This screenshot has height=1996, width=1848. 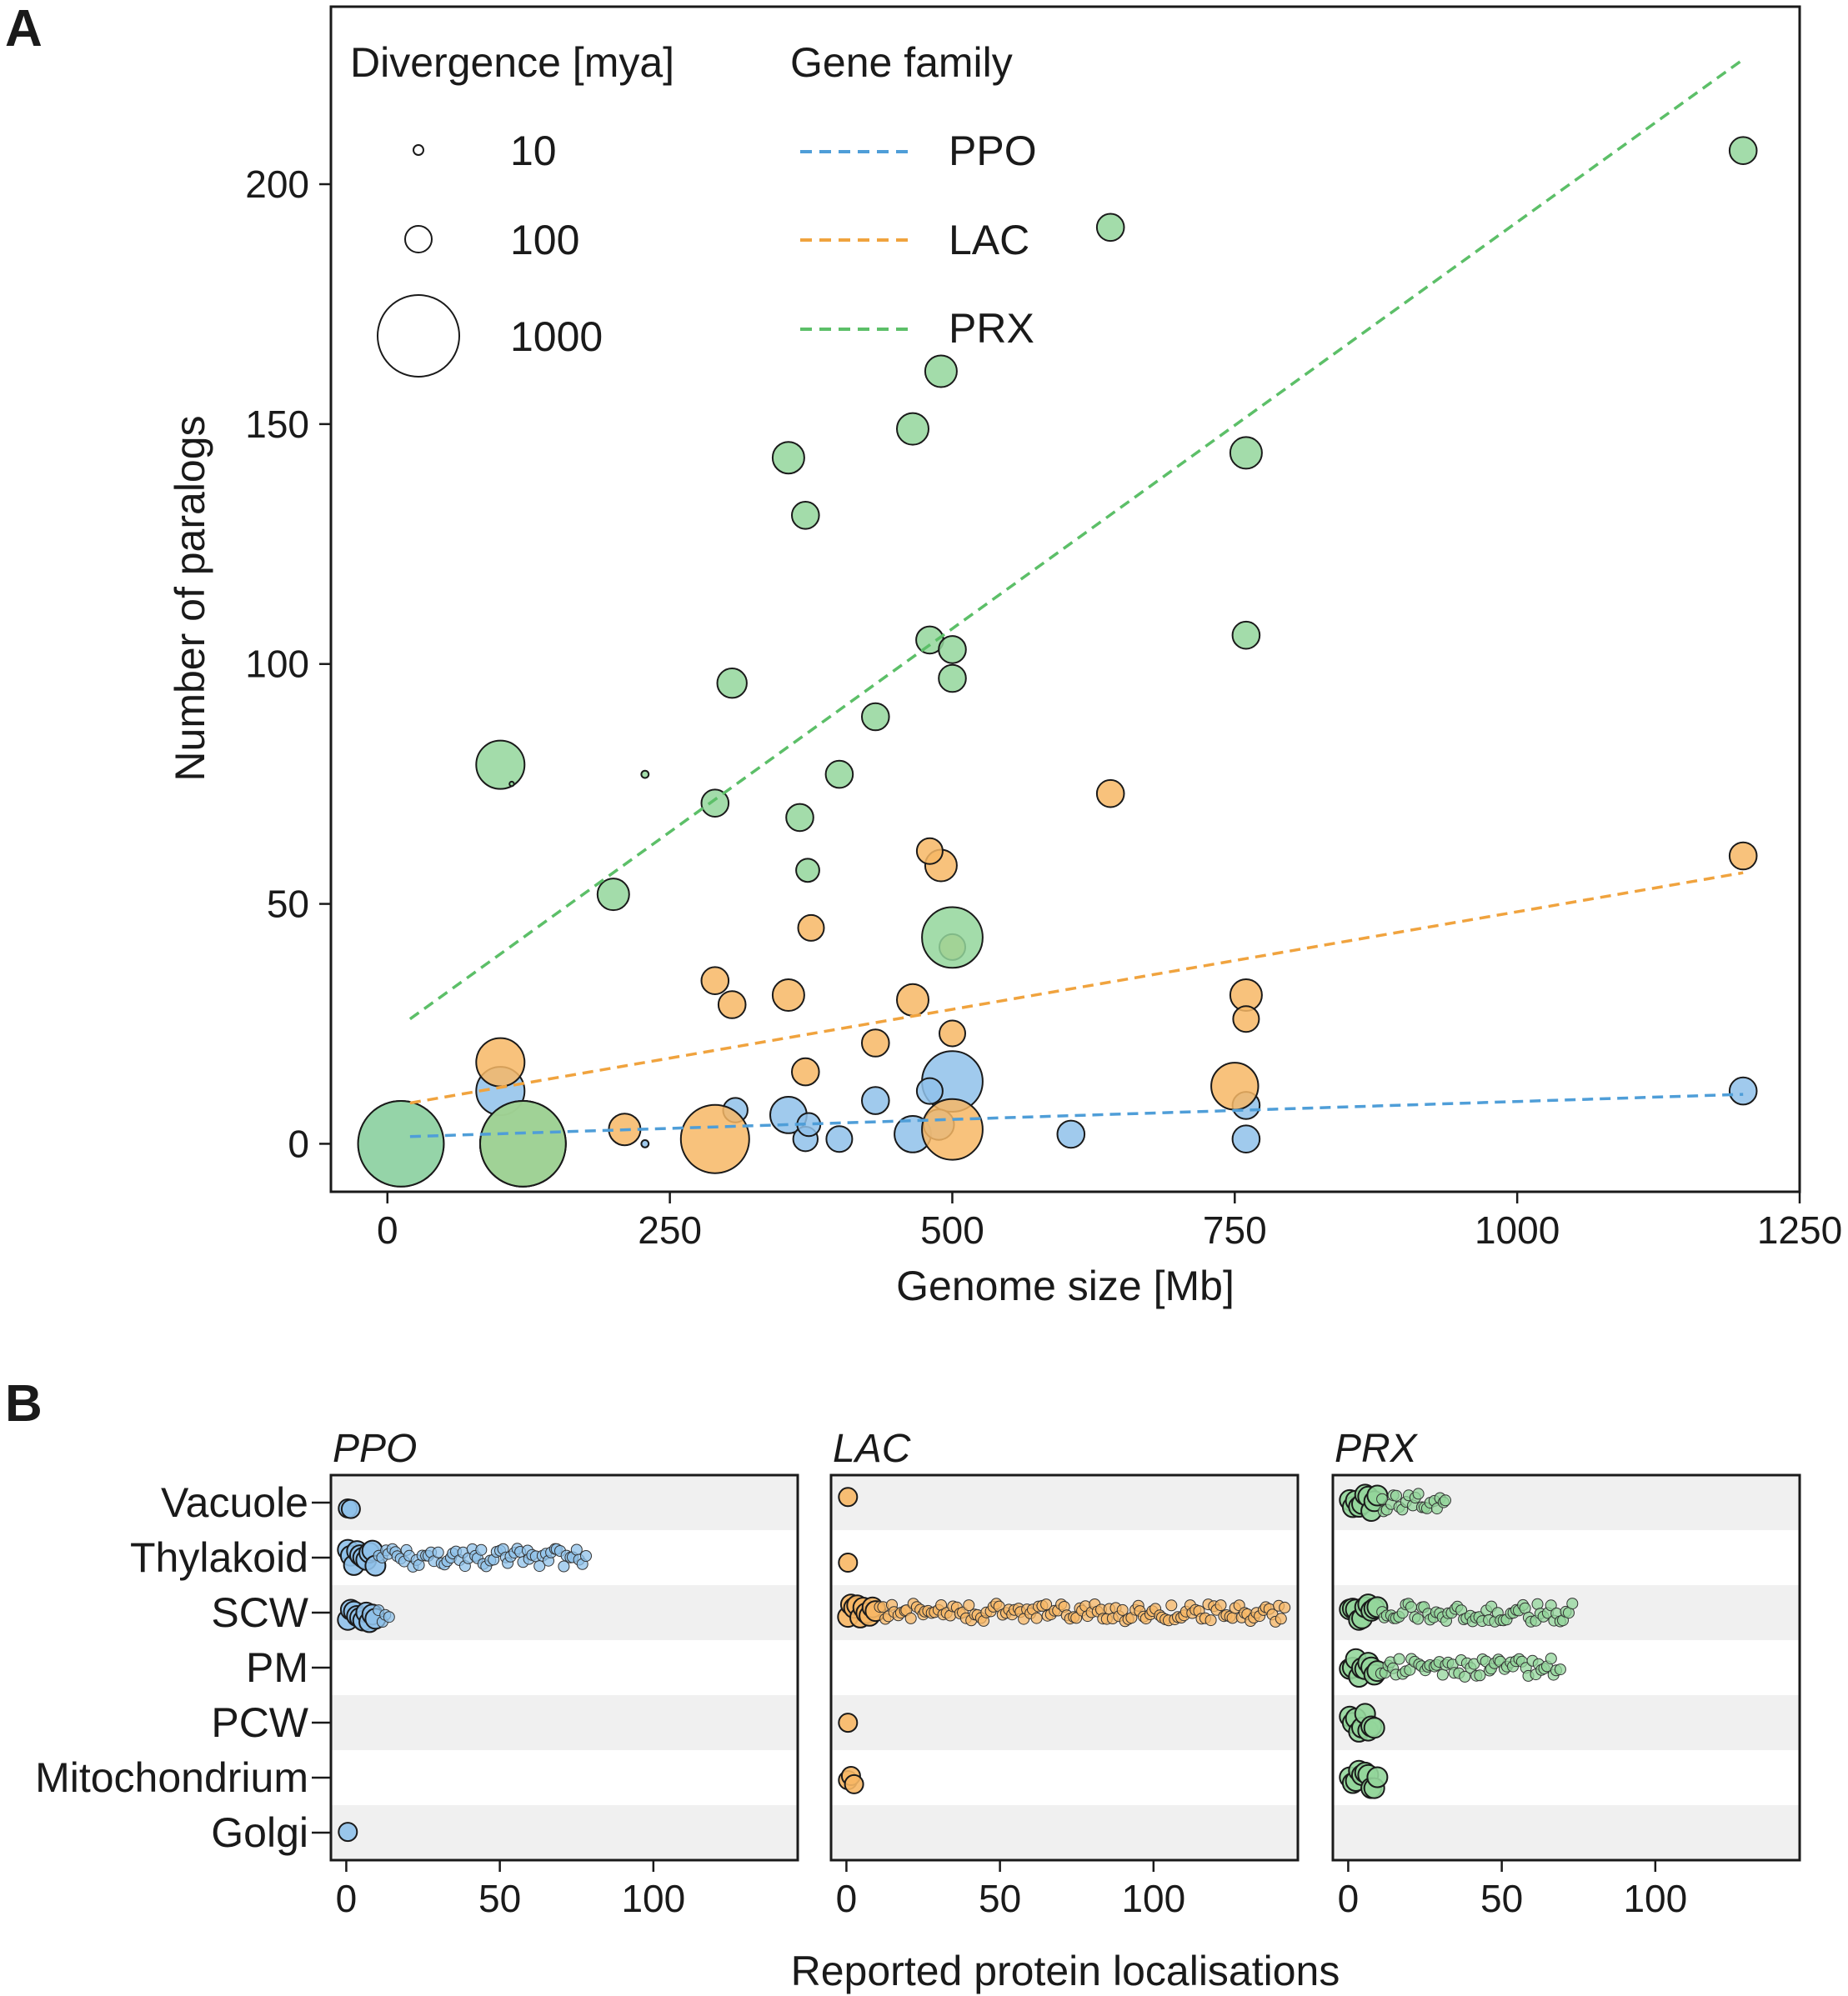 What do you see at coordinates (1235, 1230) in the screenshot?
I see `x-tick-label: 750` at bounding box center [1235, 1230].